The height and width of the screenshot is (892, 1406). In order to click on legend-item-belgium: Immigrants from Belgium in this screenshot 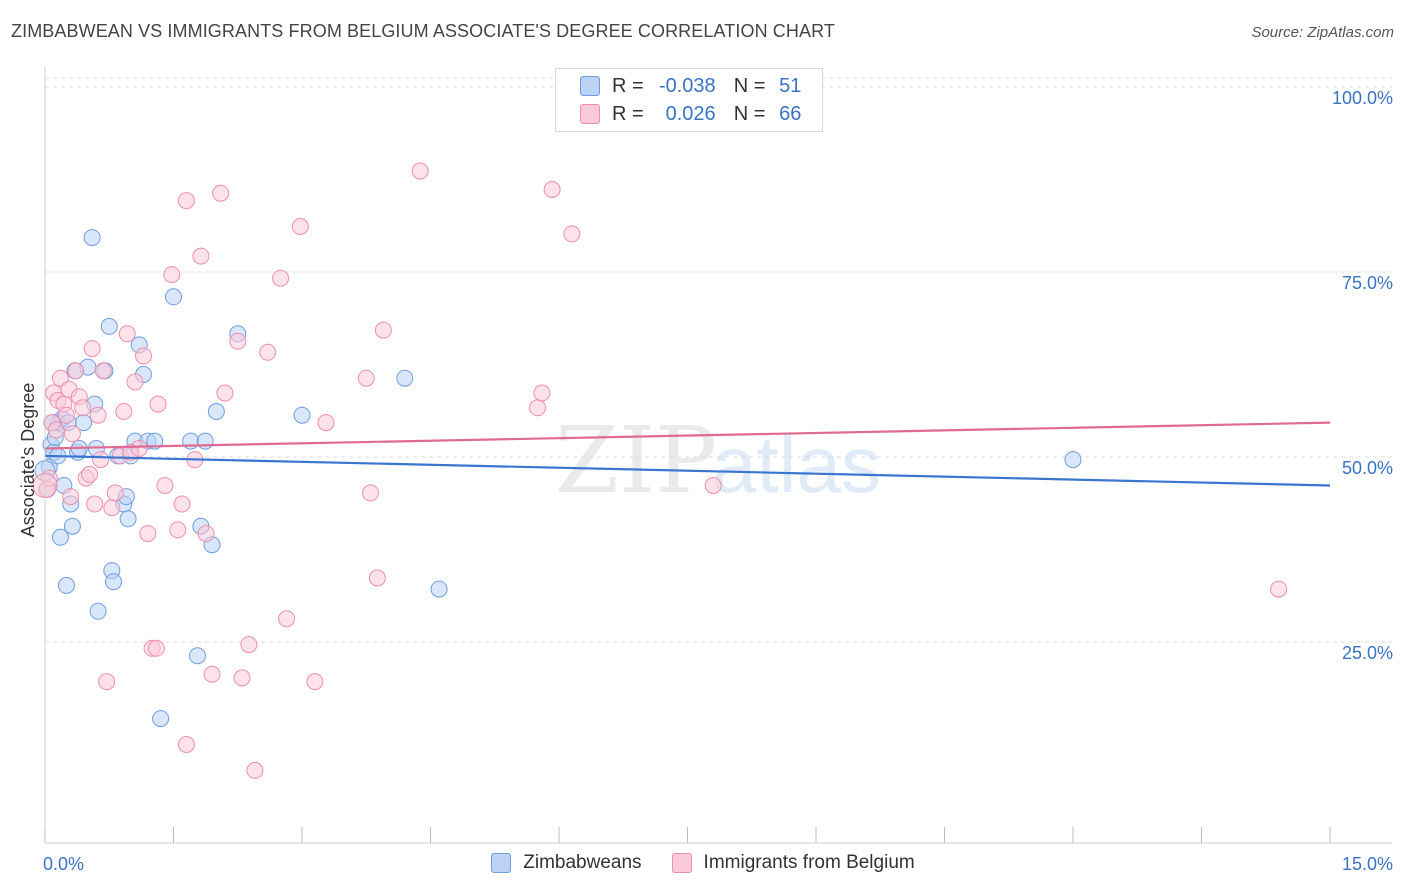, I will do `click(793, 863)`.